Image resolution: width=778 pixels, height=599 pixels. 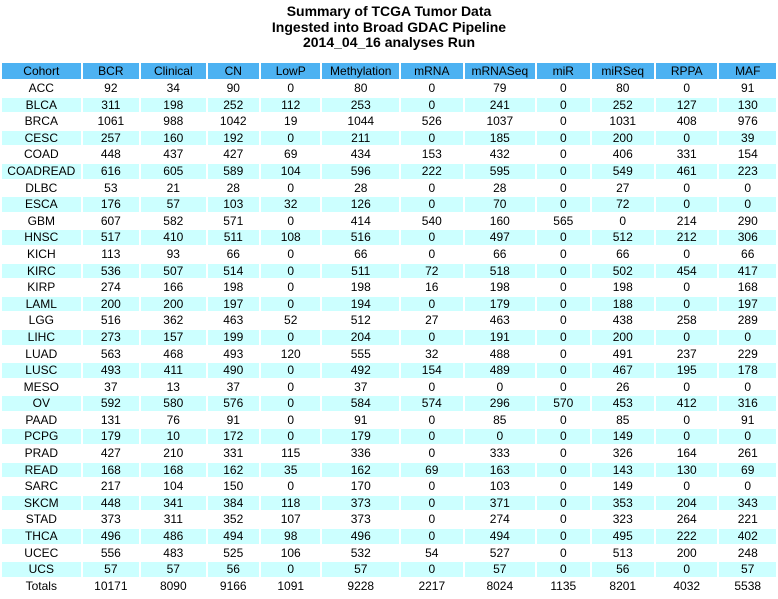 What do you see at coordinates (41, 88) in the screenshot?
I see `cohort-cell: ACC` at bounding box center [41, 88].